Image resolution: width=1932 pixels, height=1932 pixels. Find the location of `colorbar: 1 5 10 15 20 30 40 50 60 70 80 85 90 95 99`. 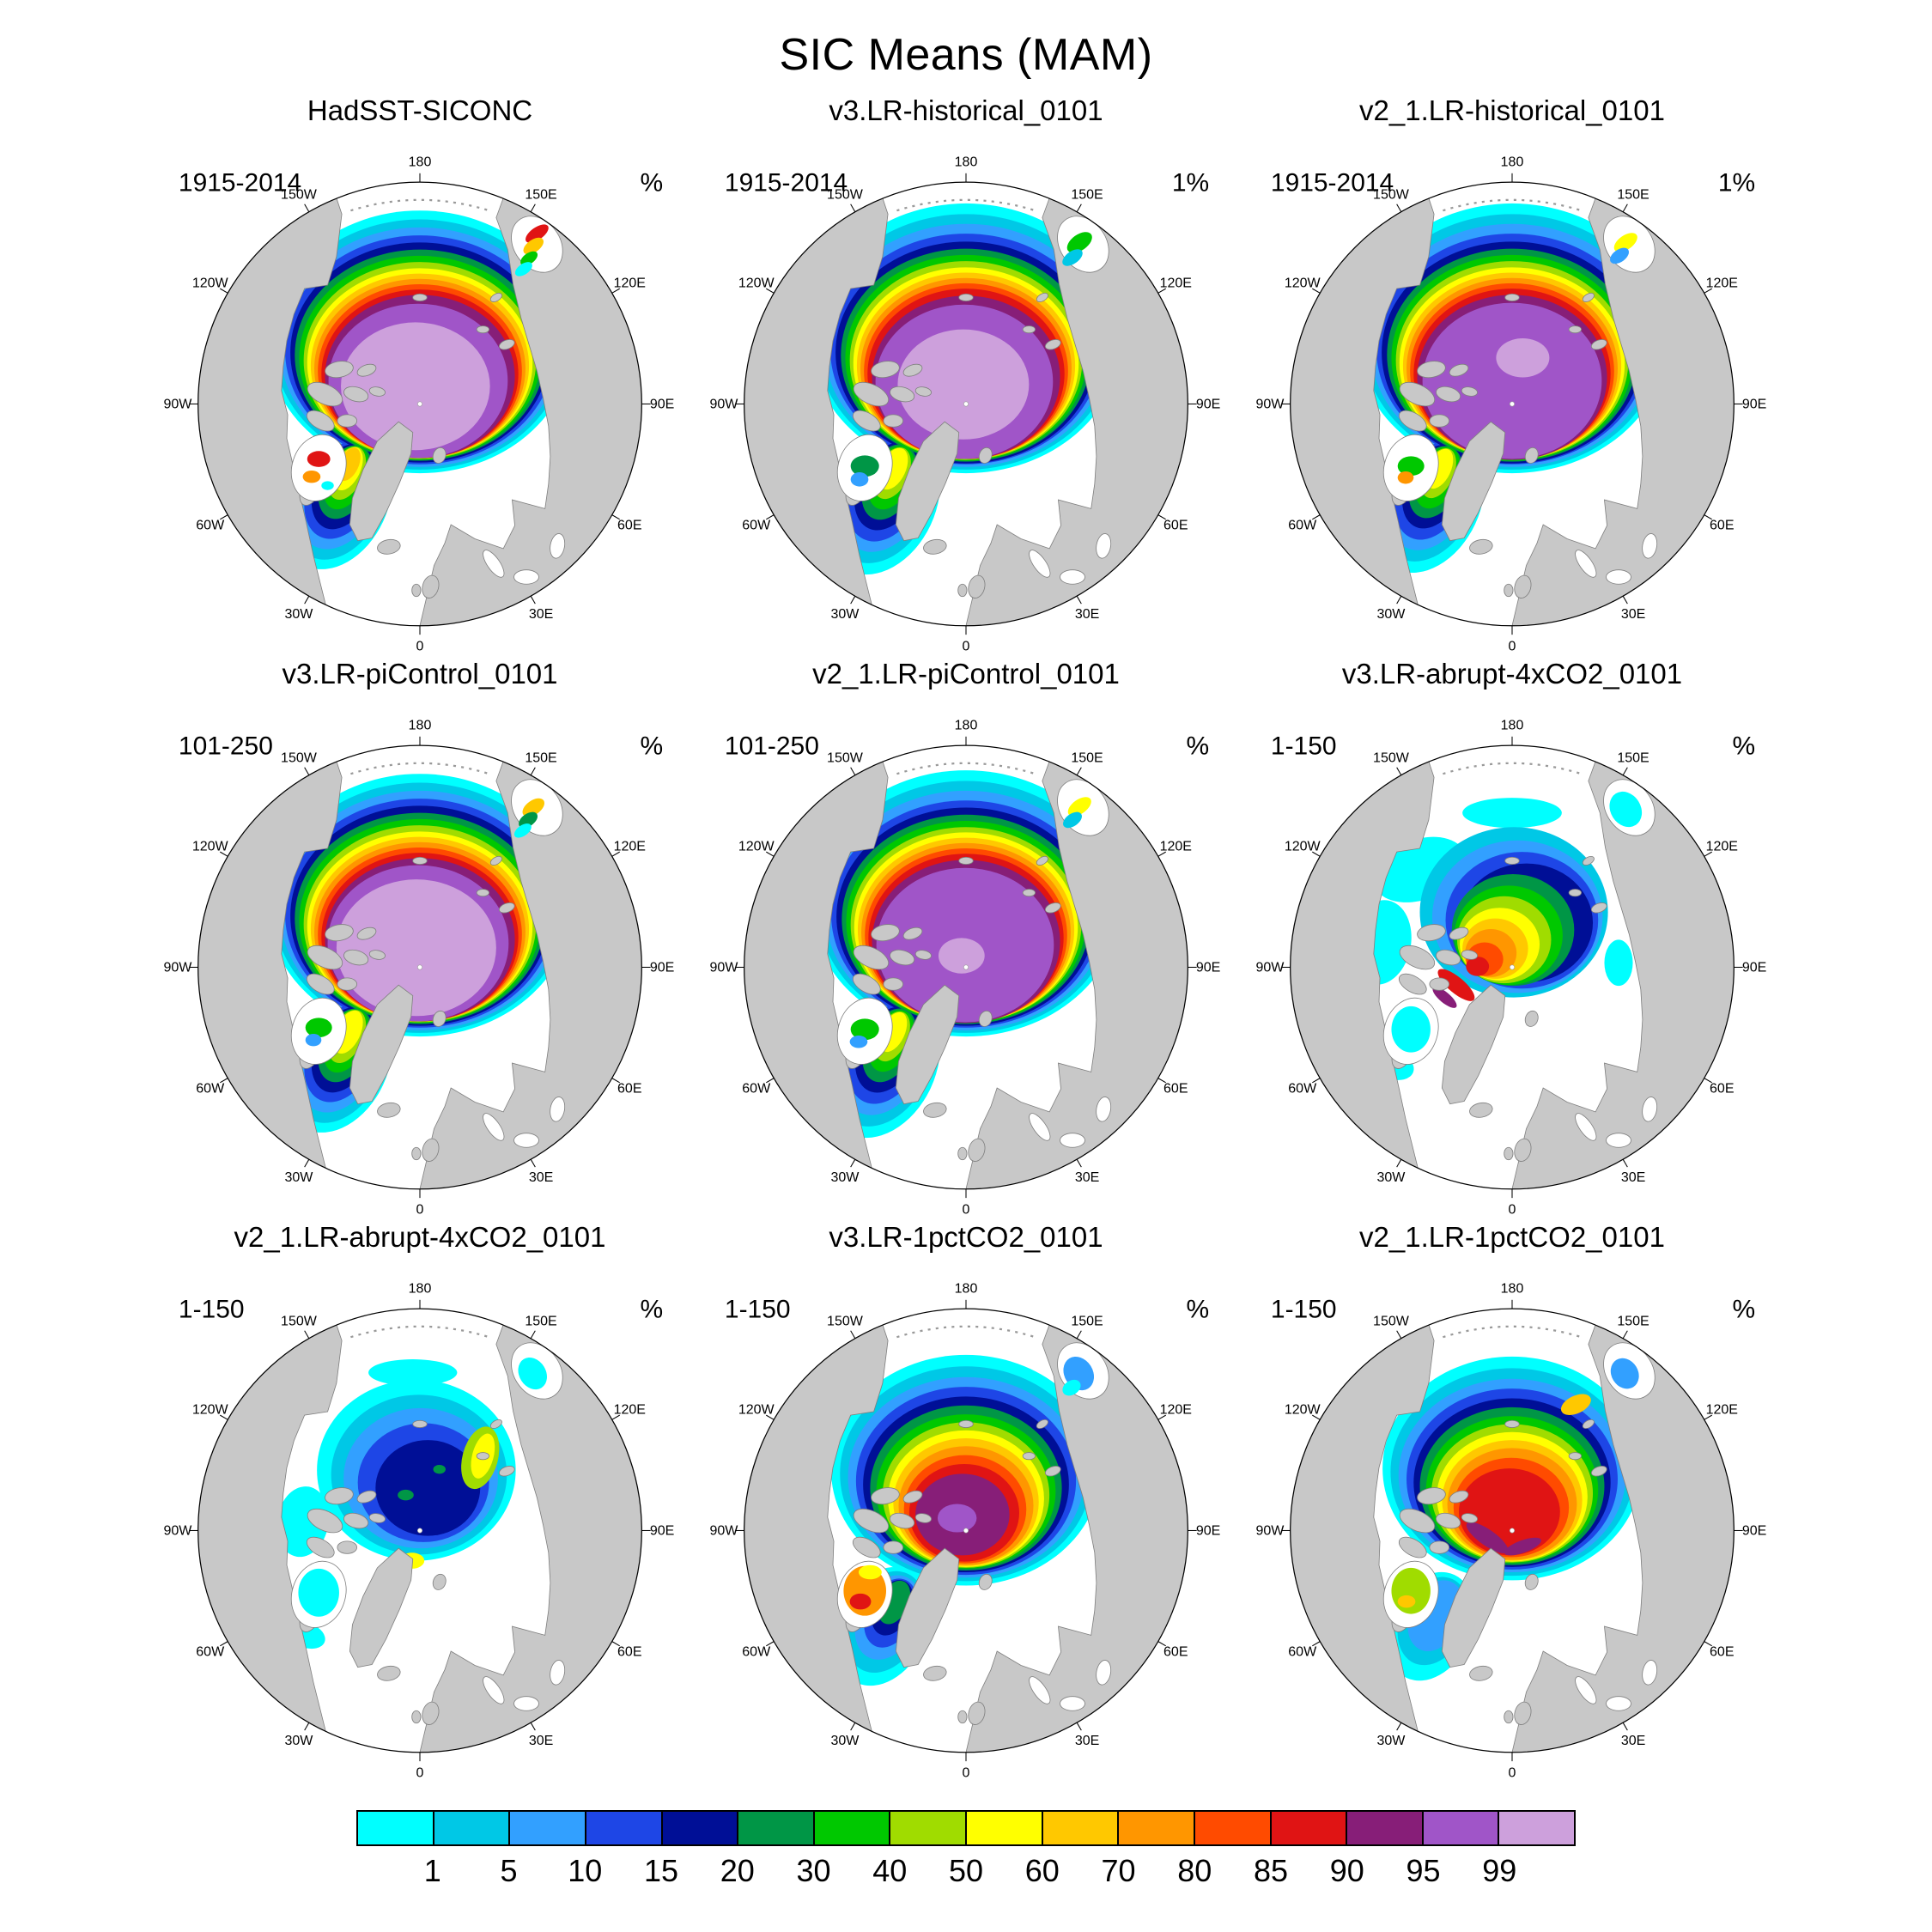

colorbar: 1 5 10 15 20 30 40 50 60 70 80 85 90 95 99 is located at coordinates (966, 1851).